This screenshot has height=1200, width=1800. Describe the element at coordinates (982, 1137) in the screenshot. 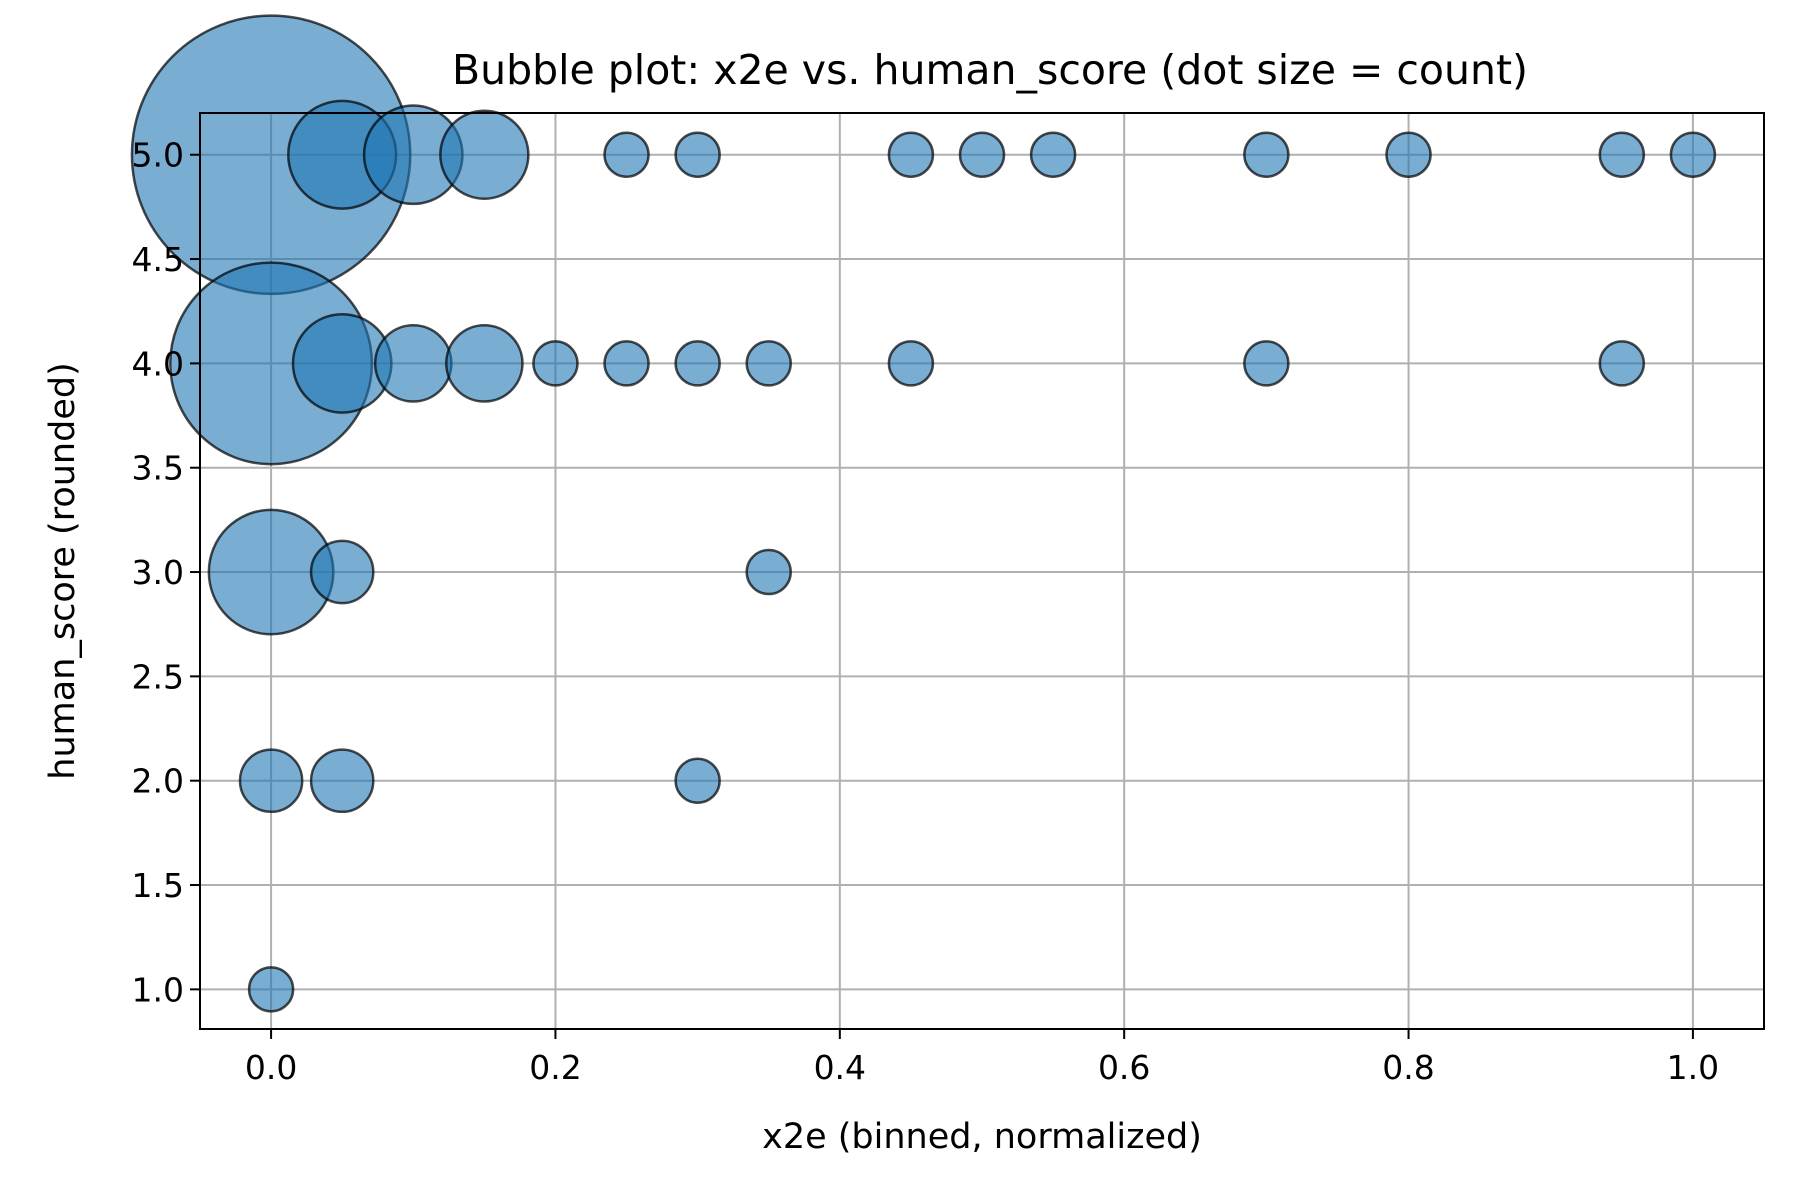

I see `x-axis-label: x2e (binned, normalized)` at that location.